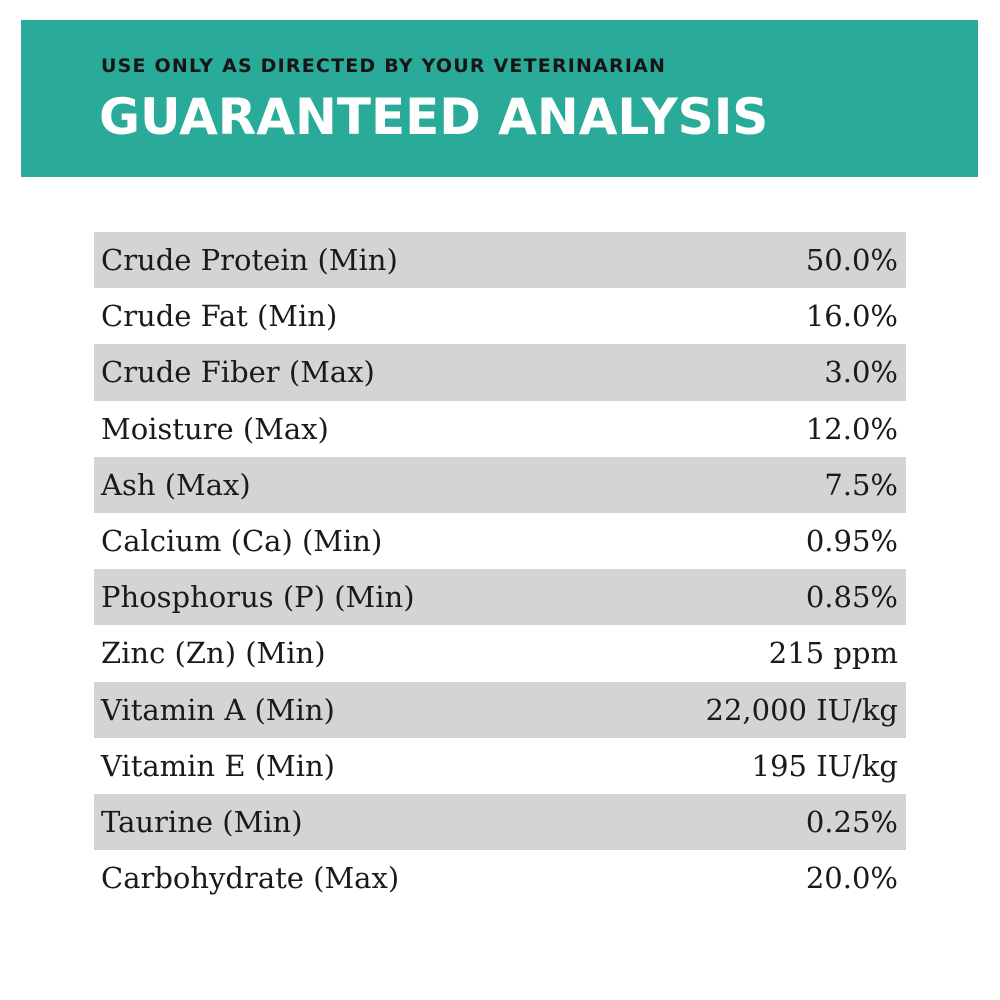 The width and height of the screenshot is (1000, 1000). Describe the element at coordinates (500, 260) in the screenshot. I see `table-row: Crude Protein (Min) 50.0%` at that location.